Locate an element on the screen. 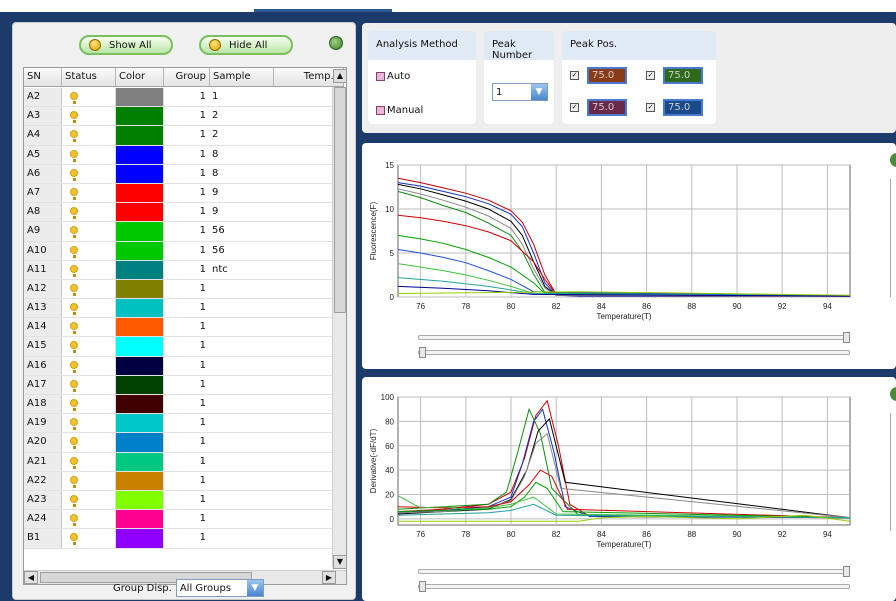 This screenshot has width=896, height=601. table-row: A9 1 56 is located at coordinates (184, 232).